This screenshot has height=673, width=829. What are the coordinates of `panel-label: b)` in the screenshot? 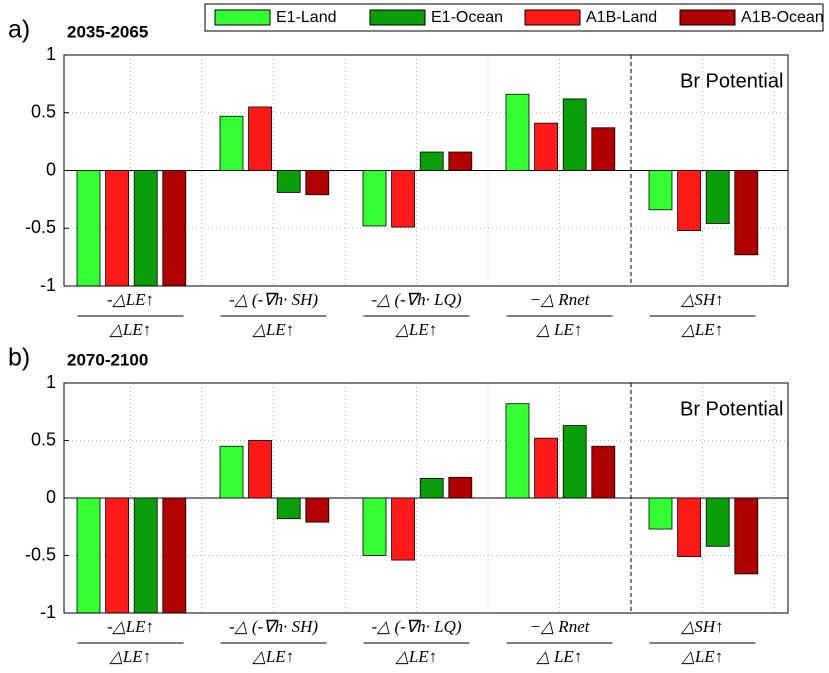 It's located at (19, 358).